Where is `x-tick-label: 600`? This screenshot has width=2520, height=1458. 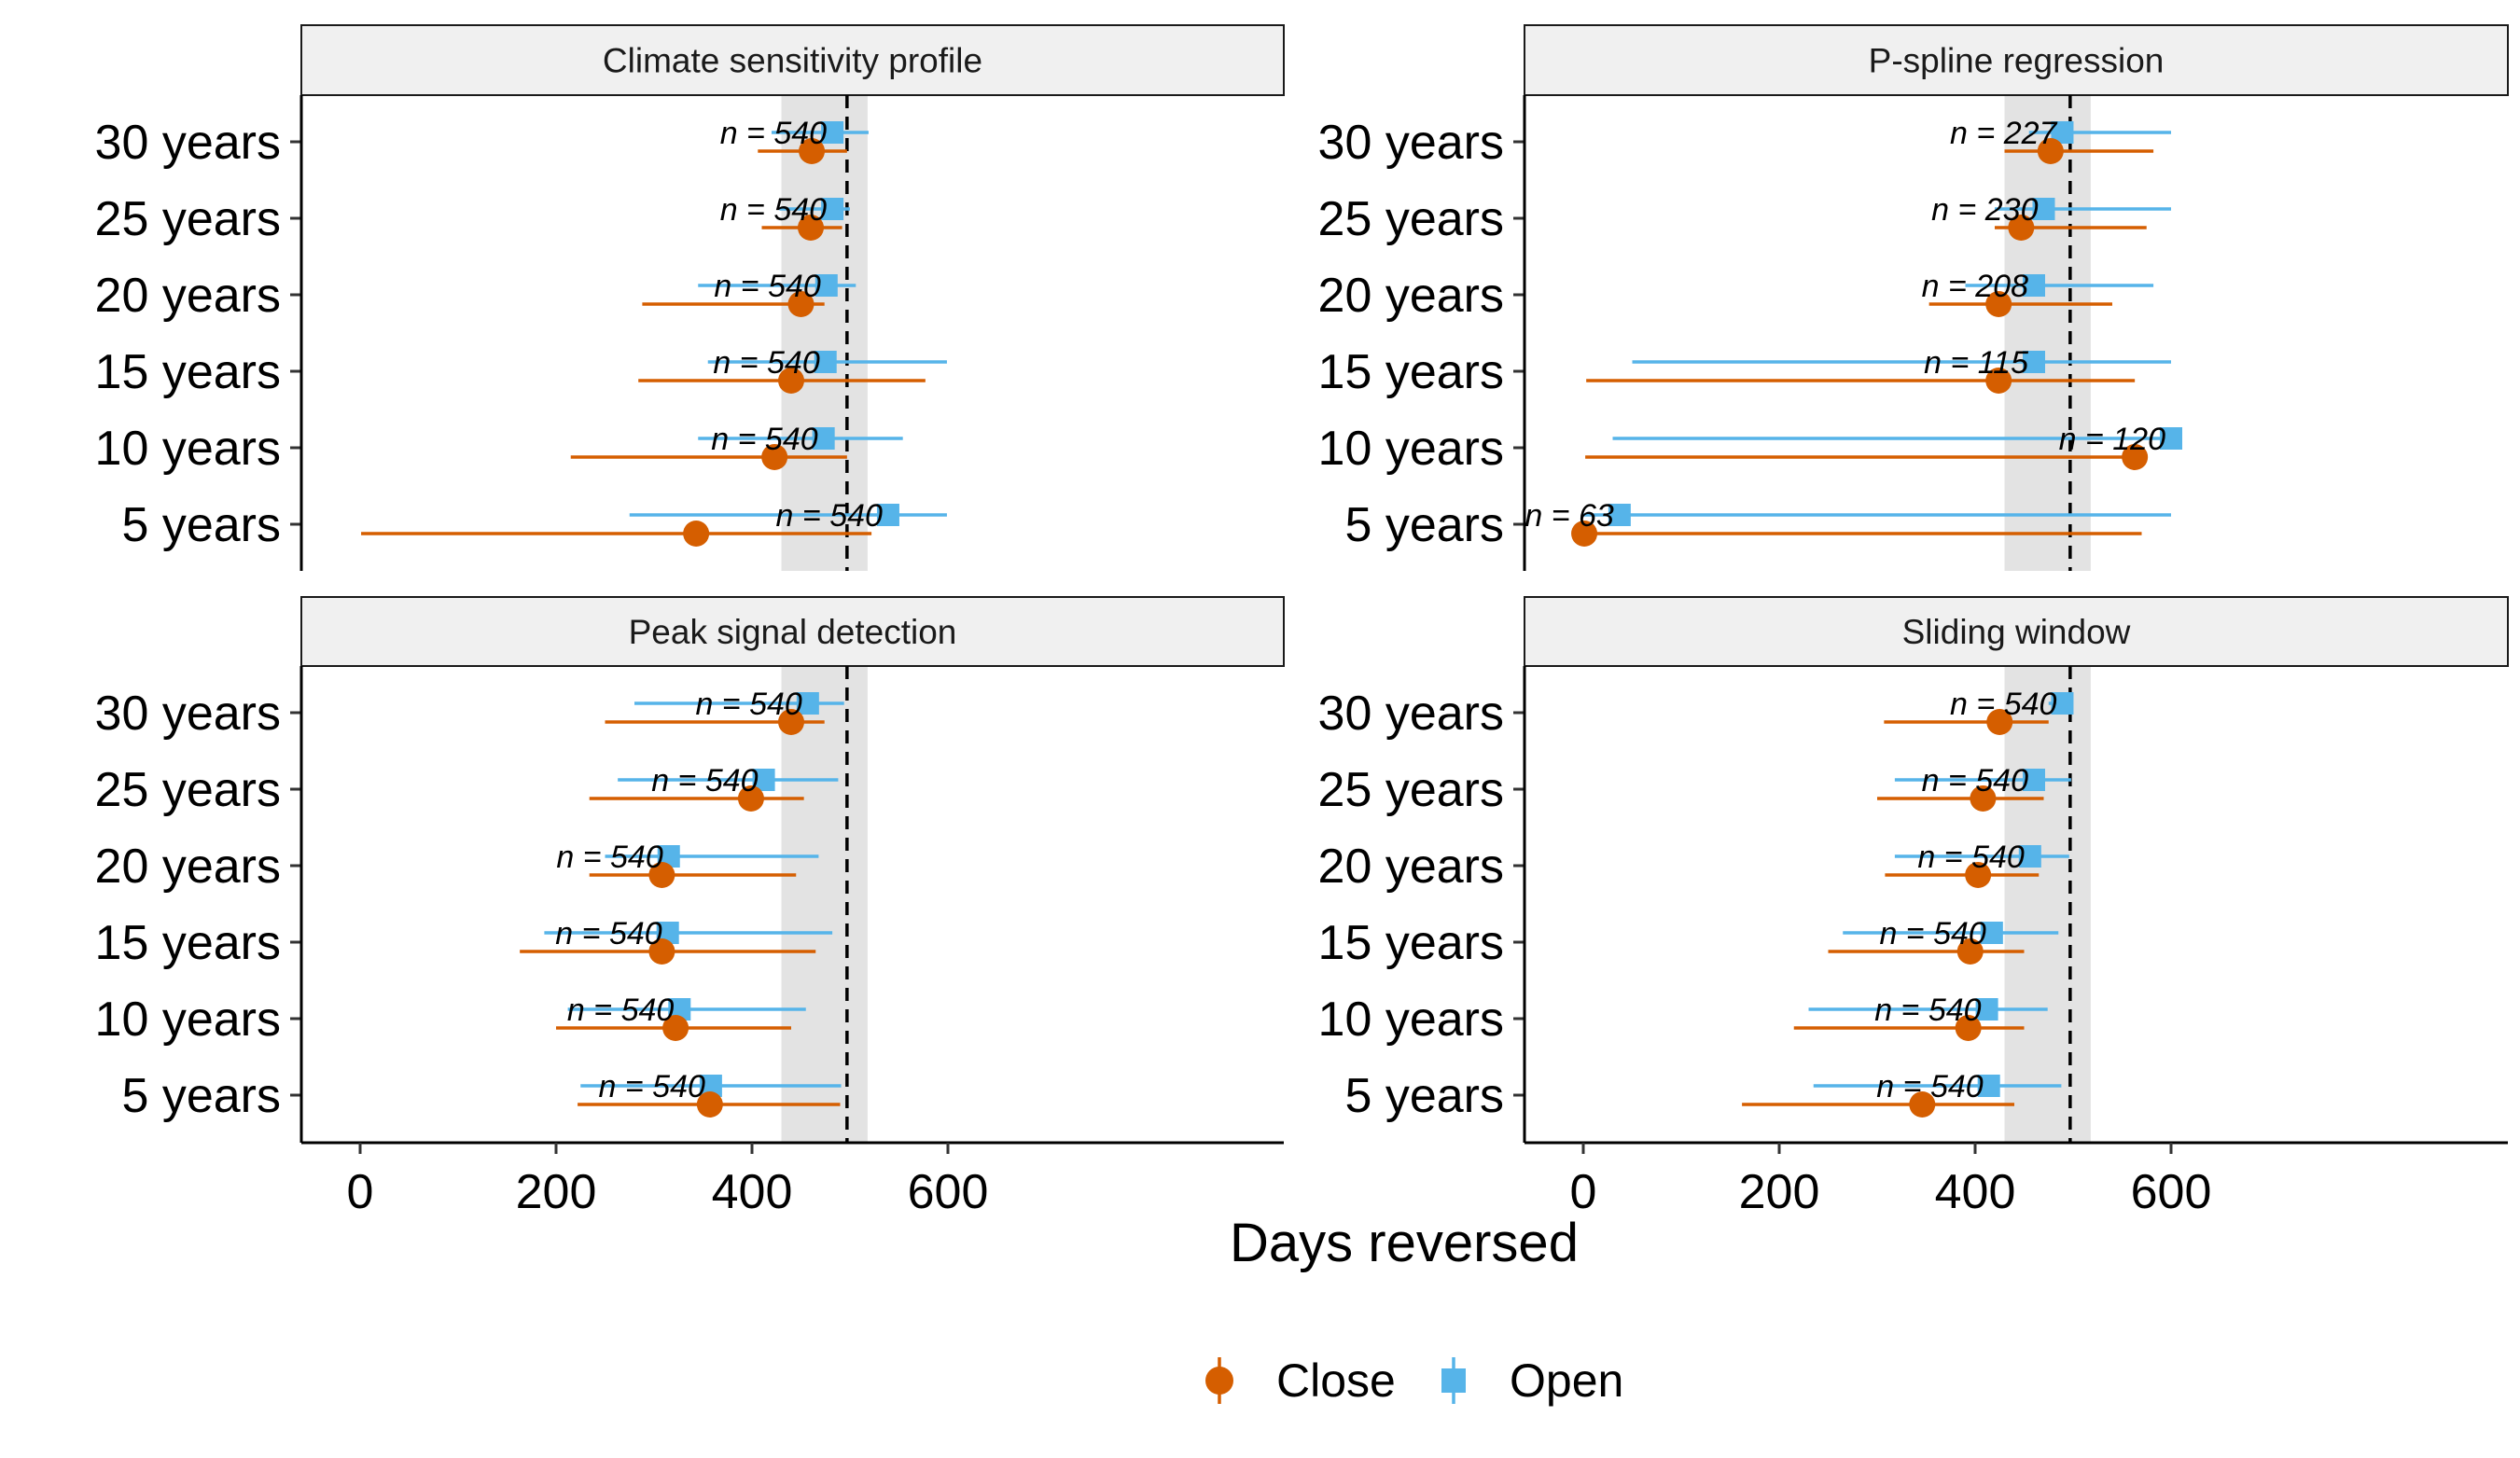
x-tick-label: 600 is located at coordinates (2171, 1192).